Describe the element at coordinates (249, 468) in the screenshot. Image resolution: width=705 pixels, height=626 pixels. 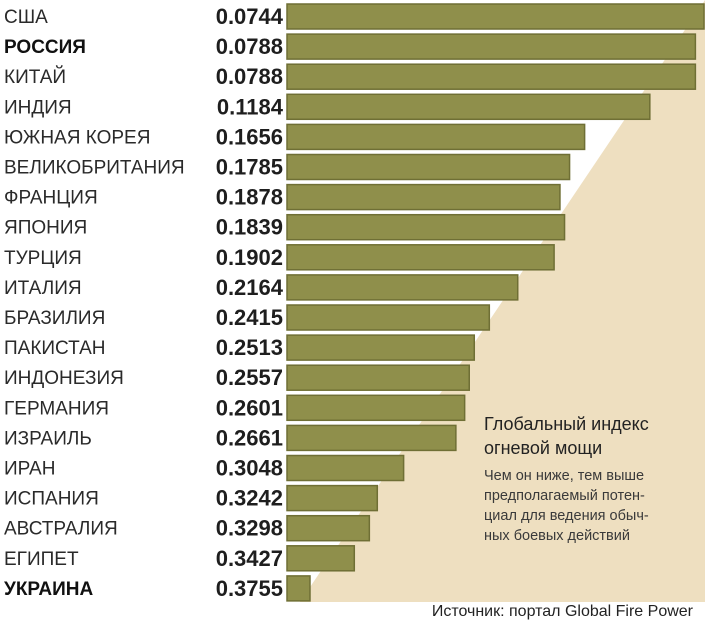
I see `value-label: 0.3048` at that location.